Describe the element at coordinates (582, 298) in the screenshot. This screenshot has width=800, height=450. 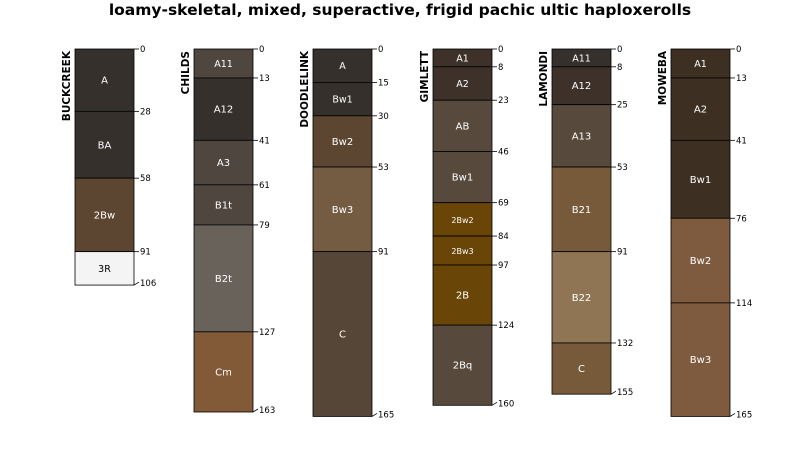
I see `horizon-label: B22` at that location.